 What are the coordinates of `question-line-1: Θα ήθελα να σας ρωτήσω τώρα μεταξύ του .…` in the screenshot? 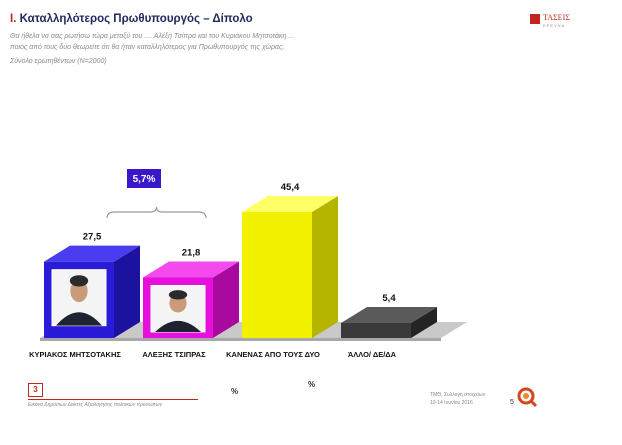 It's located at (152, 36).